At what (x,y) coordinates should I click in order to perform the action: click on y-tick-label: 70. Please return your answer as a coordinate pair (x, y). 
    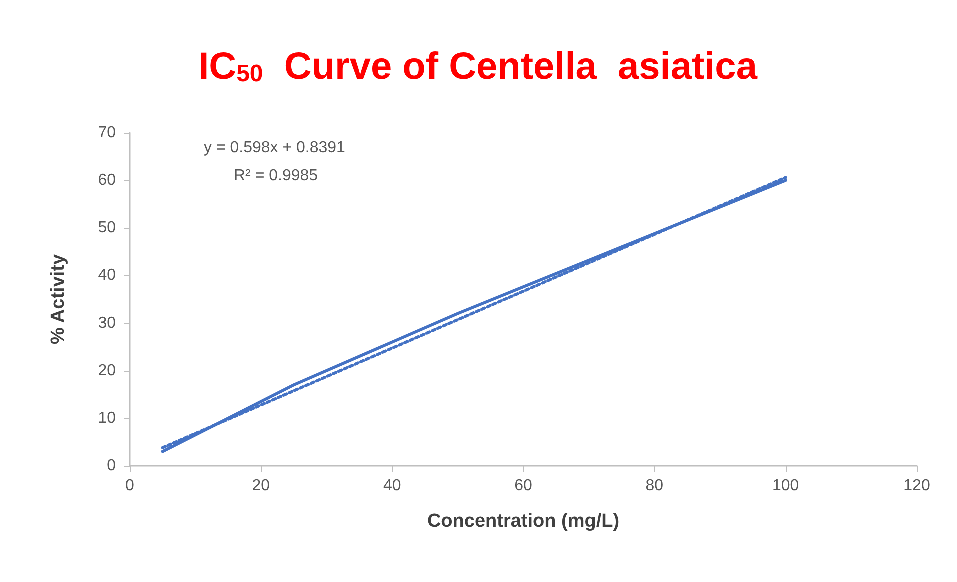
    Looking at the image, I should click on (107, 133).